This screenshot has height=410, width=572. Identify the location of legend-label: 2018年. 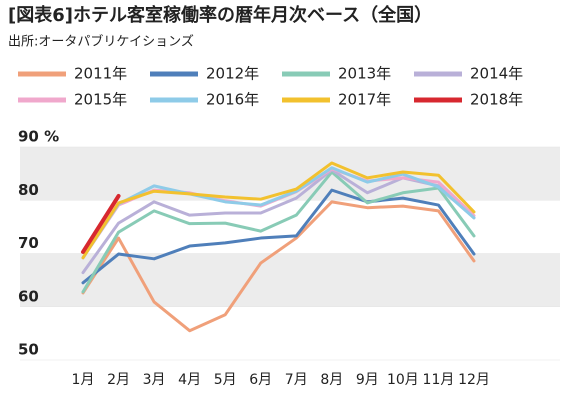
(496, 100).